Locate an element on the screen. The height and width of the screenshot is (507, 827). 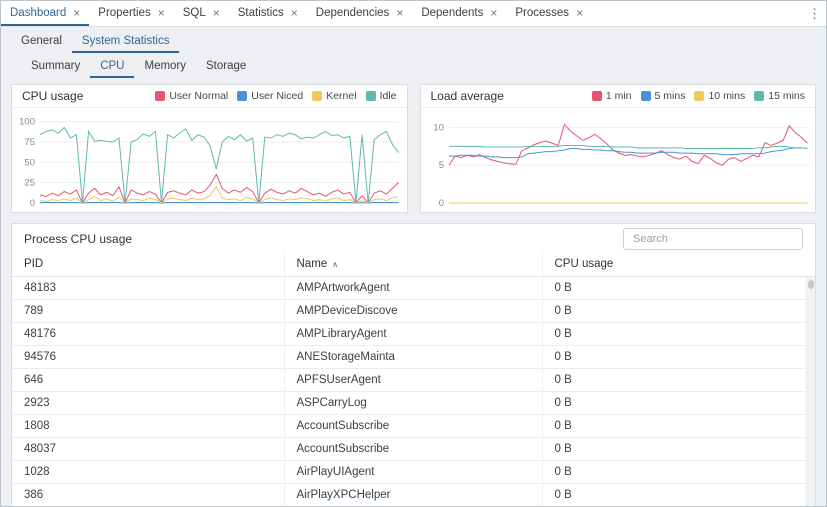
legend-item: 1 min is located at coordinates (611, 96).